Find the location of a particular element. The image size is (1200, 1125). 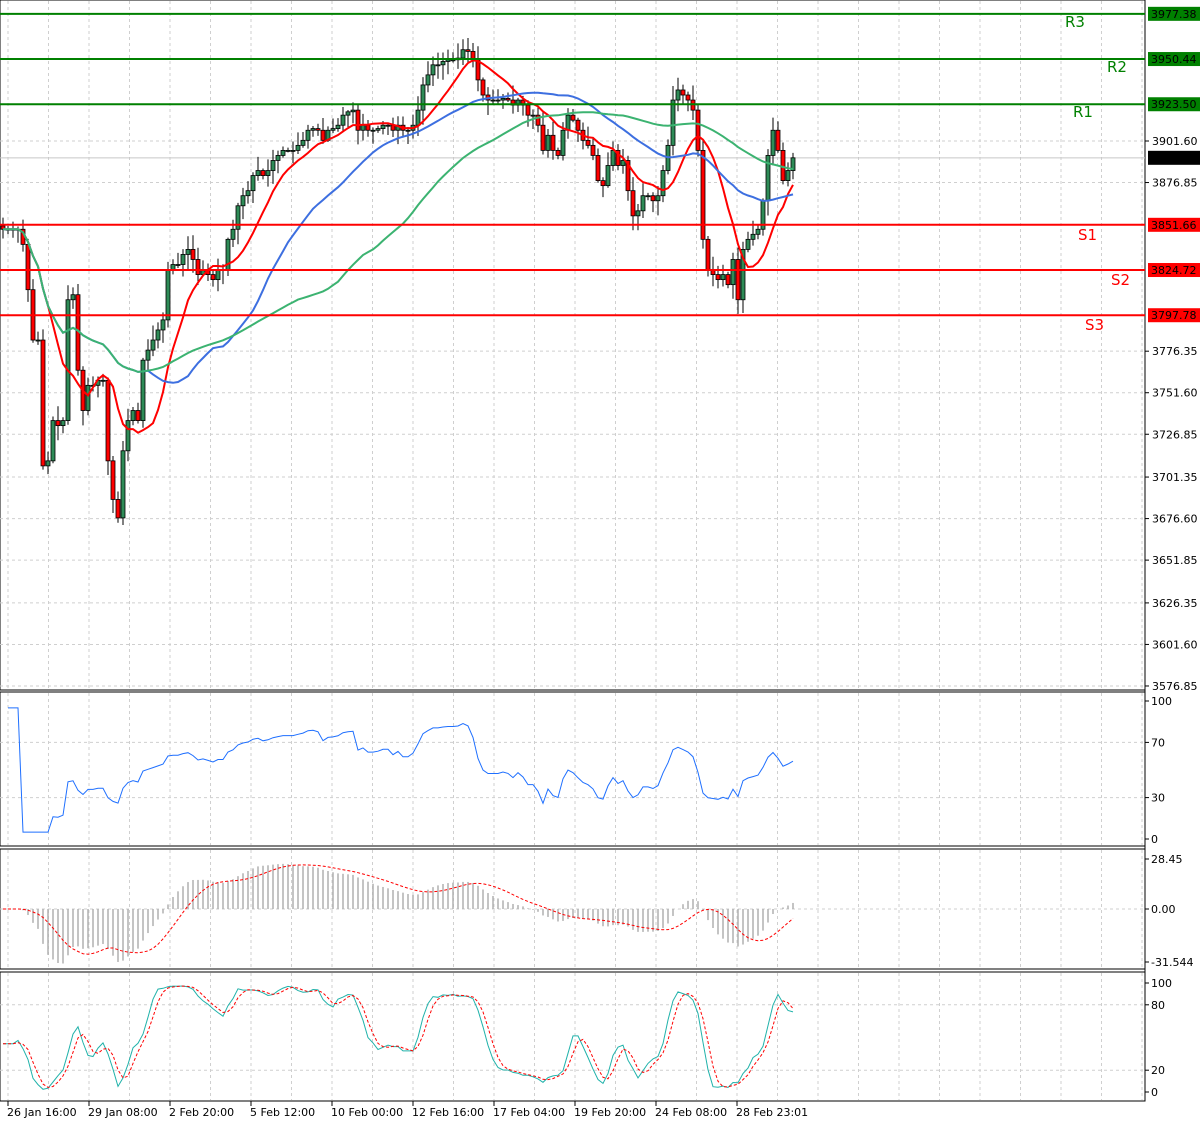

level-name-r3: R3 is located at coordinates (1075, 22).